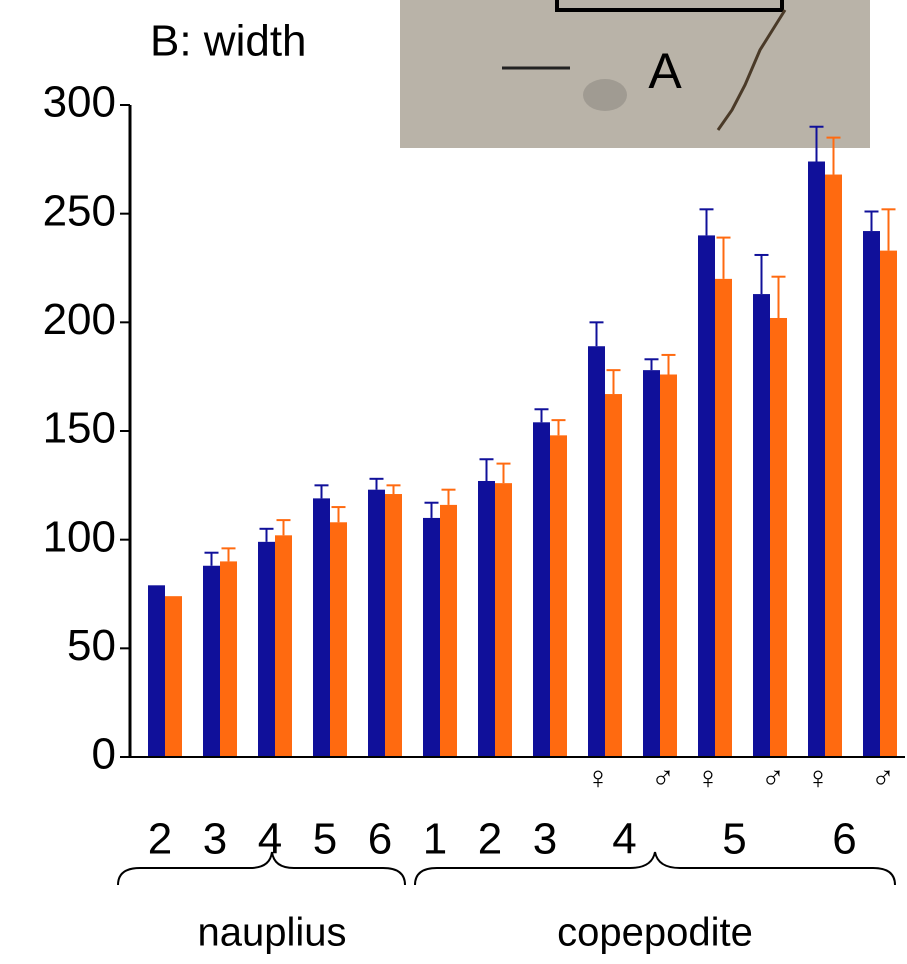 The width and height of the screenshot is (907, 964). Describe the element at coordinates (665, 71) in the screenshot. I see `inset-label: A` at that location.